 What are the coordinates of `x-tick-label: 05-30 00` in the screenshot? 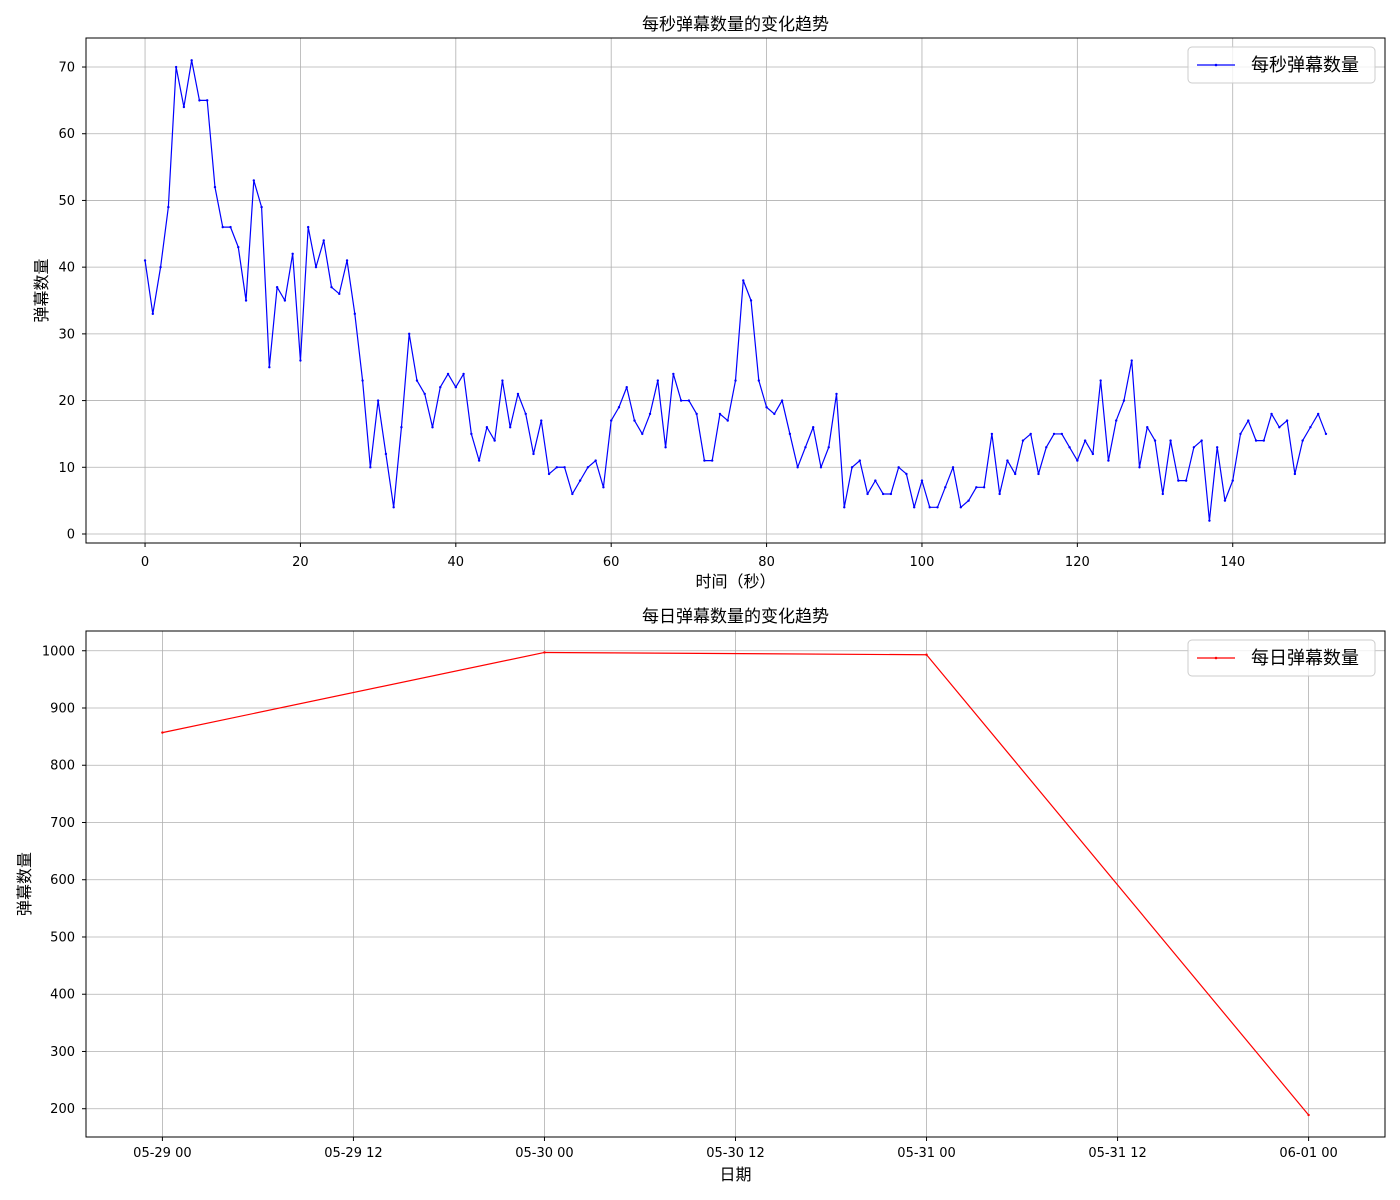 It's located at (544, 1153).